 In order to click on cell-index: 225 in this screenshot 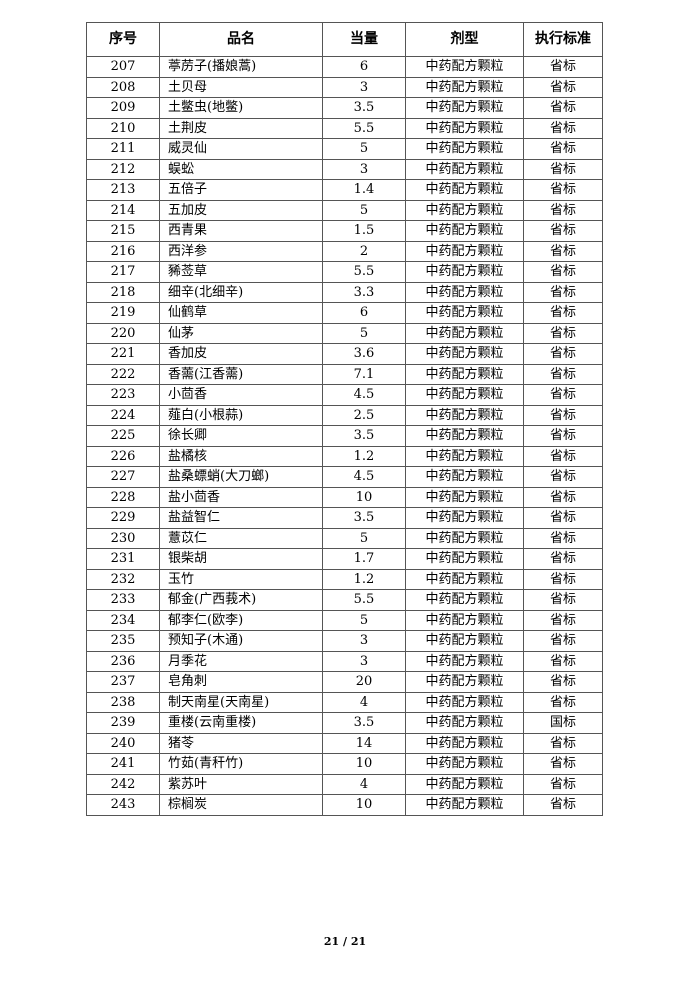, I will do `click(123, 436)`.